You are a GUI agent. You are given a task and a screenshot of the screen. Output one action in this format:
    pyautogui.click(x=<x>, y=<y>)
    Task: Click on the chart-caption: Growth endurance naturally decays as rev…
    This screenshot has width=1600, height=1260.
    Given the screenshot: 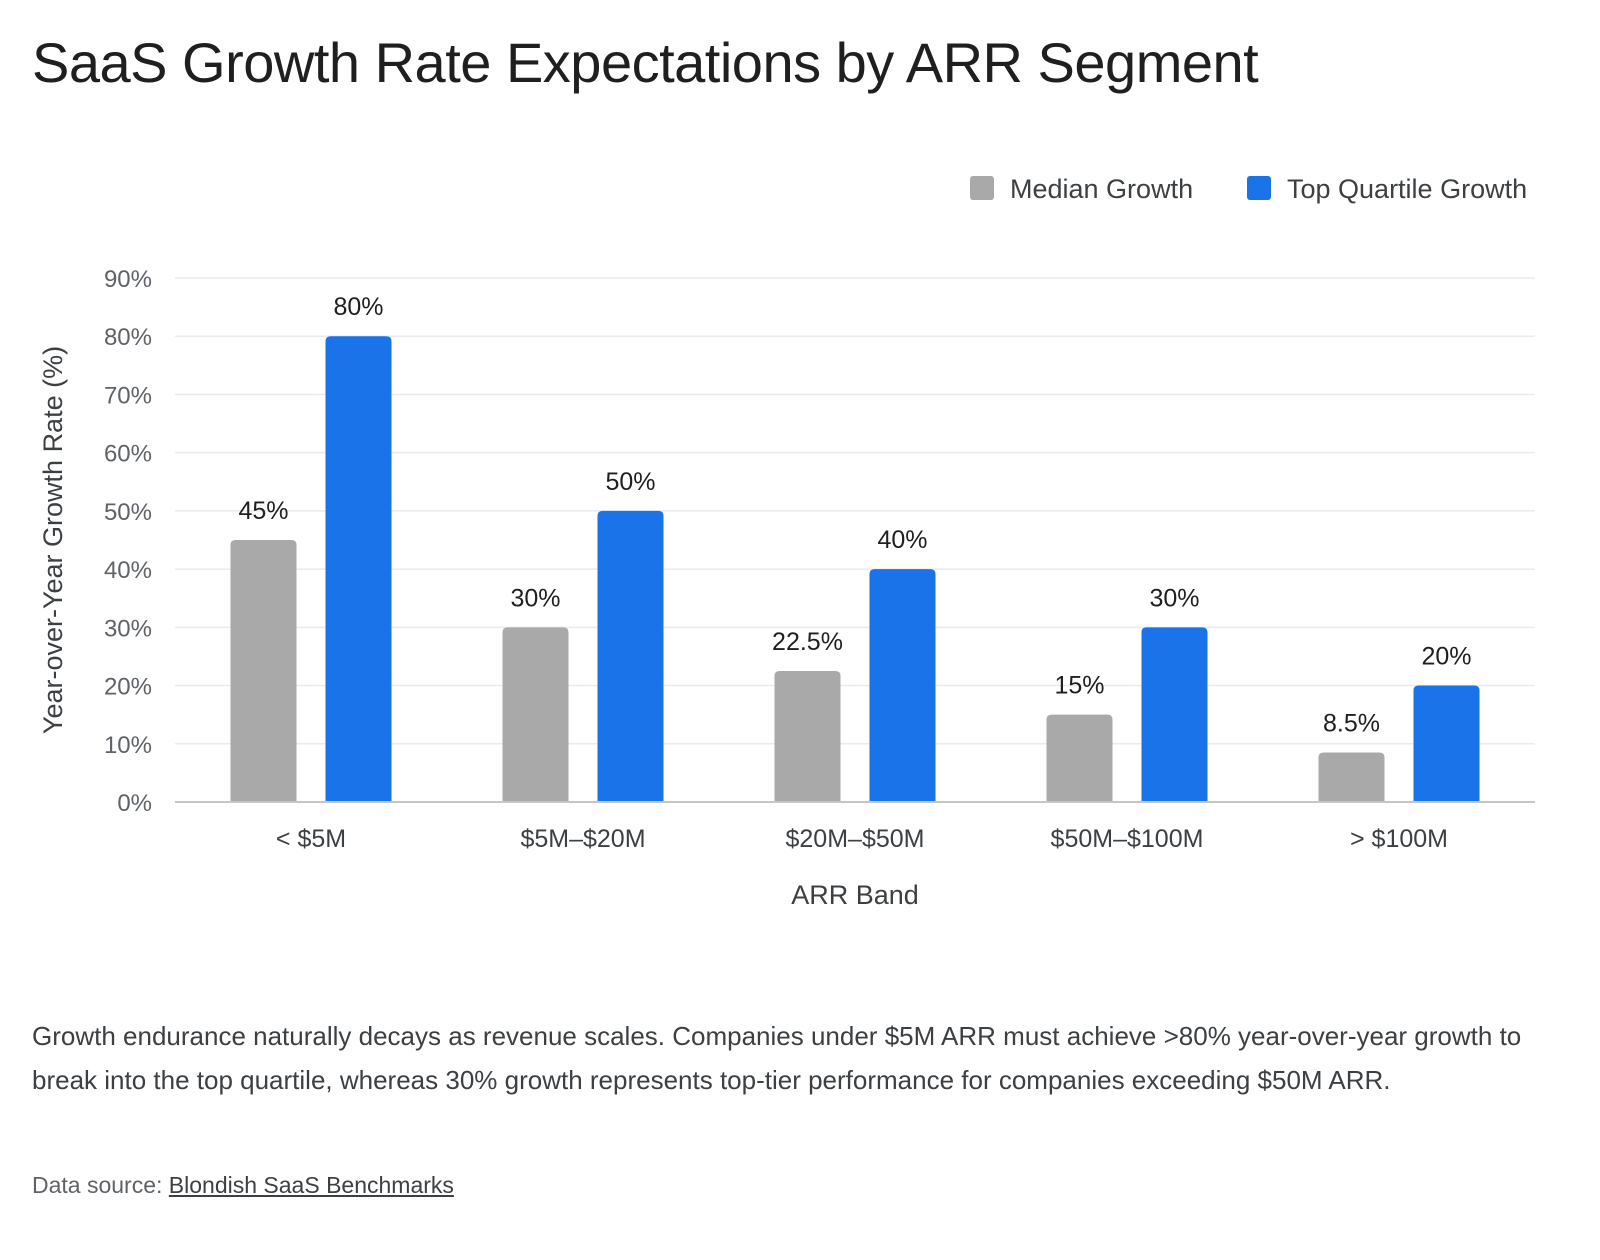 What is the action you would take?
    pyautogui.click(x=777, y=1058)
    